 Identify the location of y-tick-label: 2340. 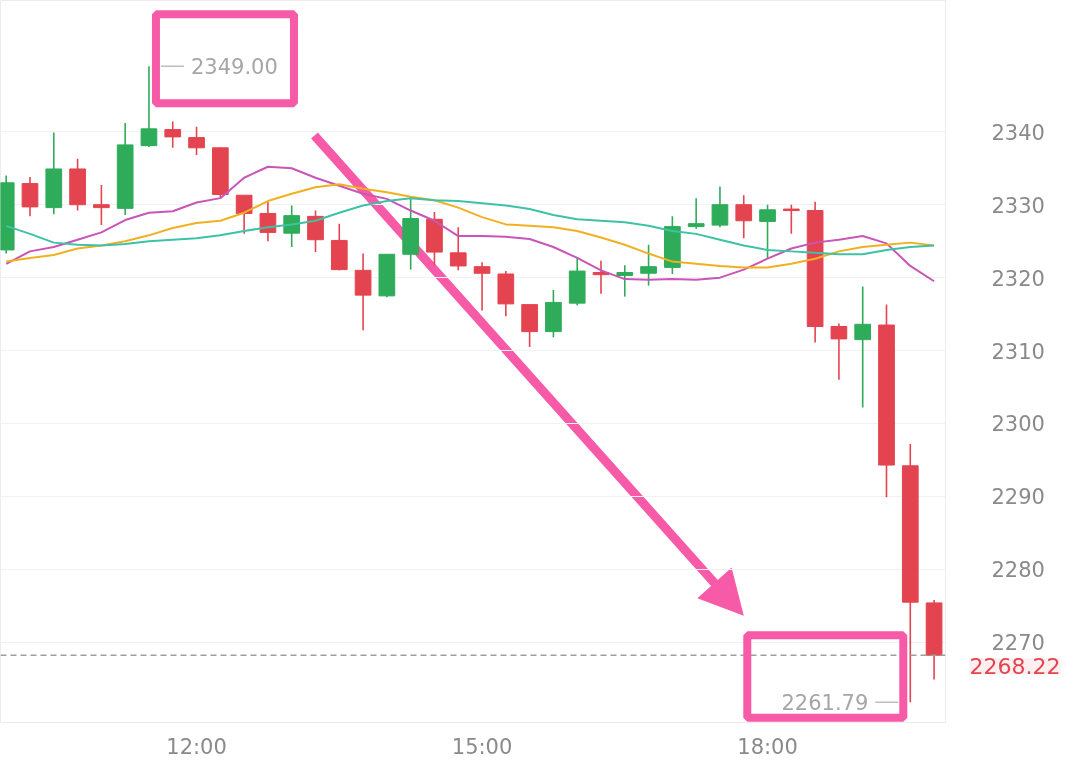
(1018, 132).